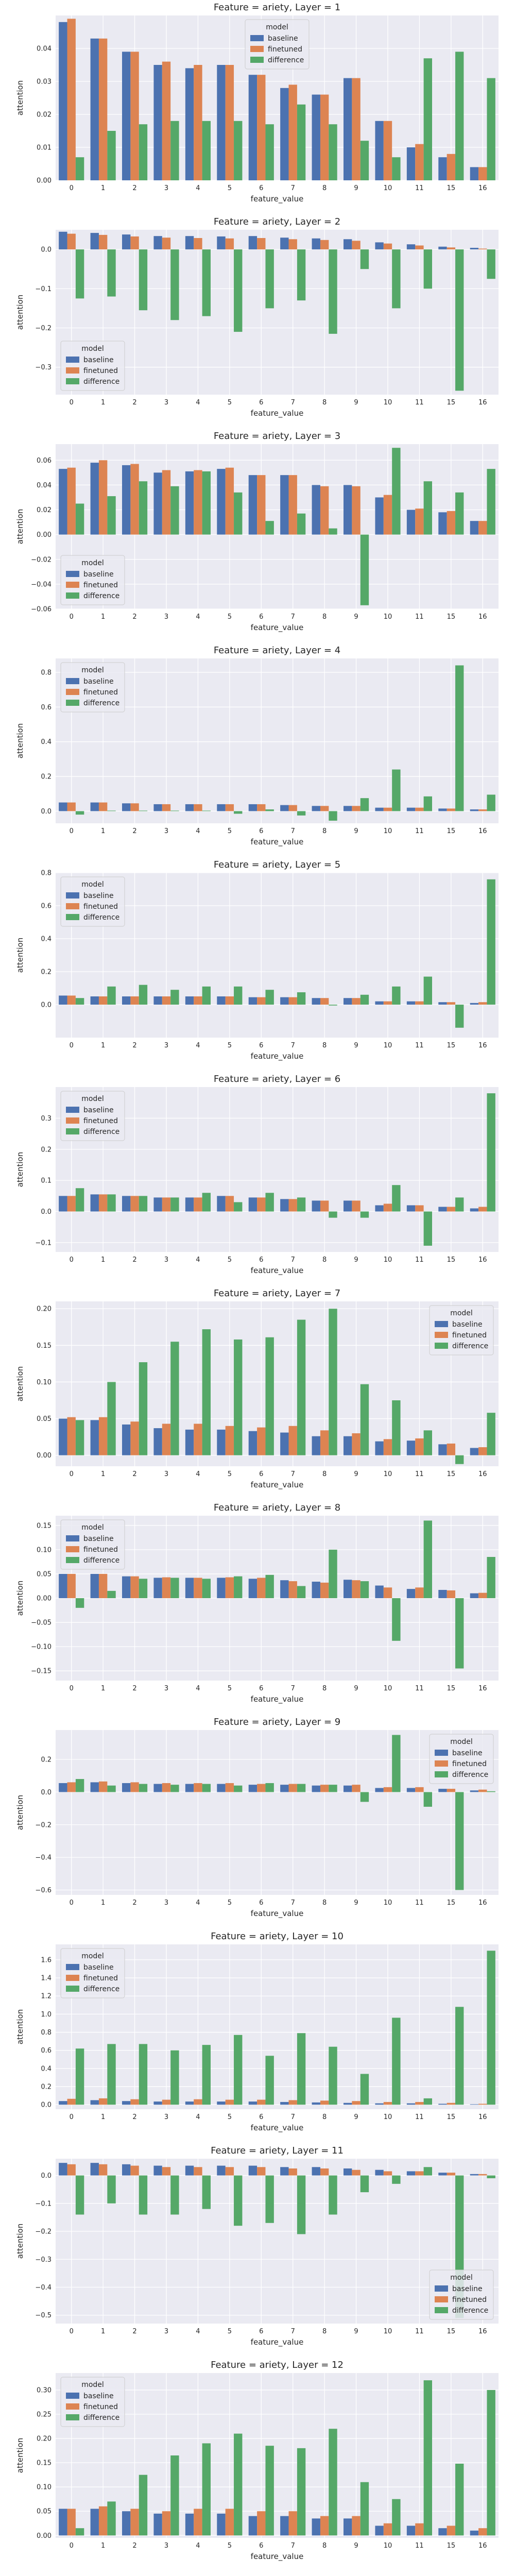 This screenshot has height=2576, width=515. I want to click on y-tick-label: 0.0, so click(47, 1212).